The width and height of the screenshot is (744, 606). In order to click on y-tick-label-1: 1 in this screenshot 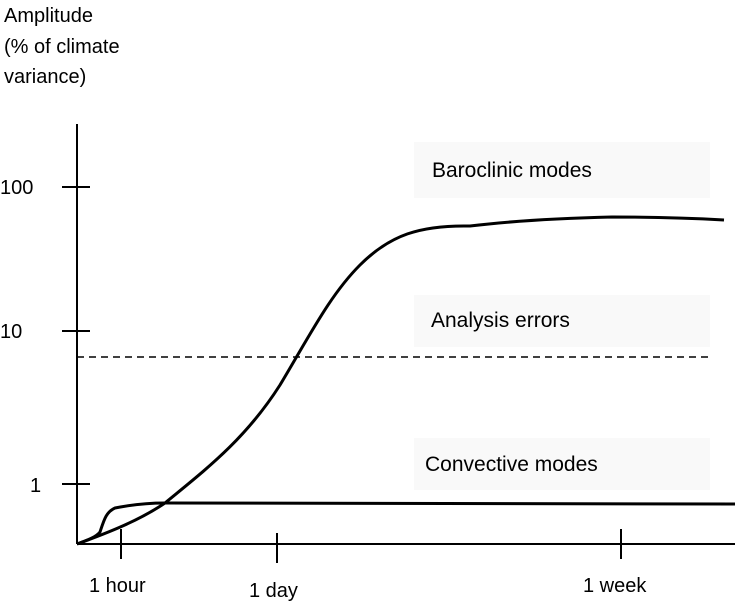, I will do `click(35, 486)`.